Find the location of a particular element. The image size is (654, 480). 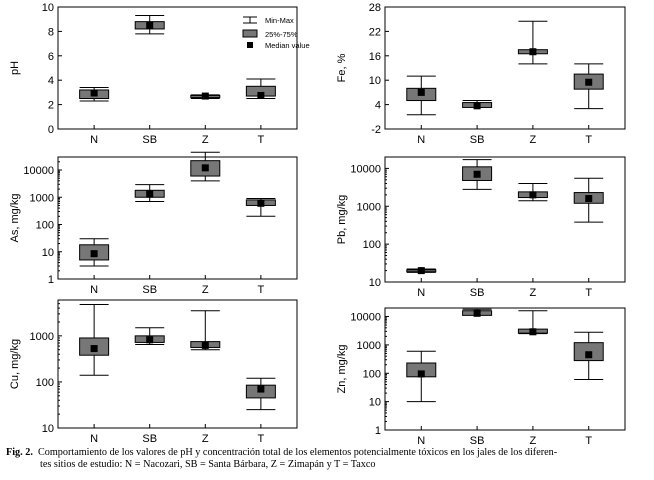

y-tick-label: 22 is located at coordinates (375, 32).